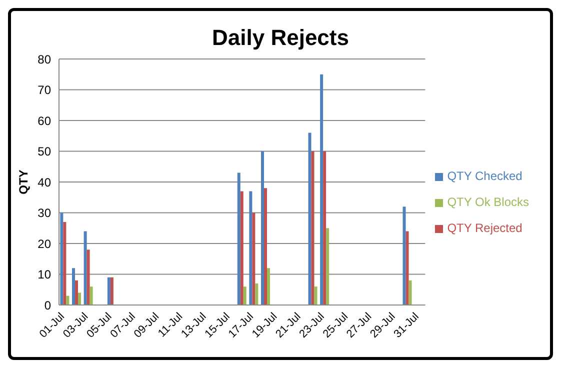 The height and width of the screenshot is (372, 565). I want to click on y-tick-label: 80, so click(45, 59).